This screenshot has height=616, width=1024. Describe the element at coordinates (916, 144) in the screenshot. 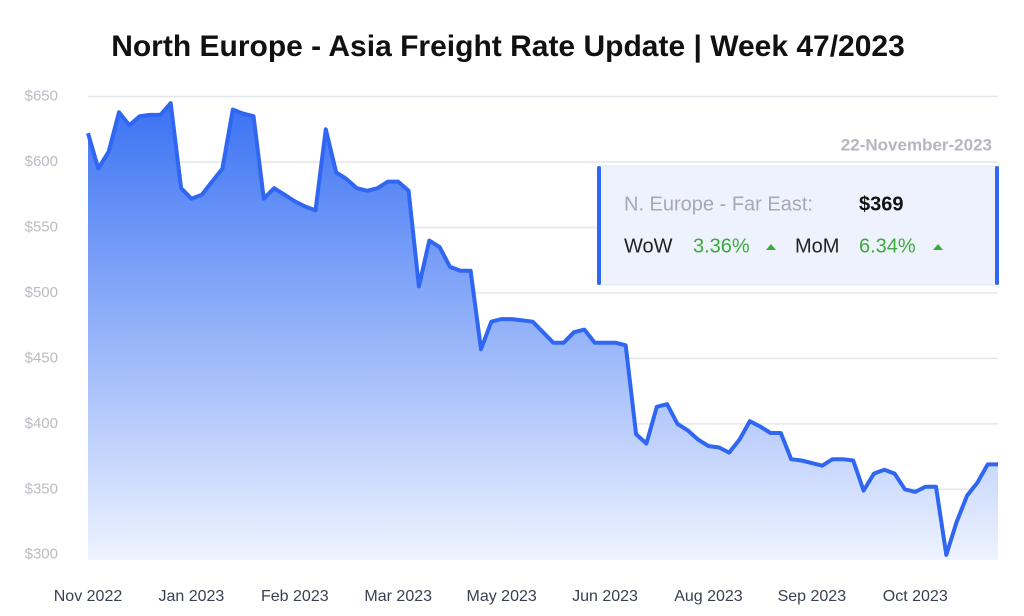

I see `info-date: 22-November-2023` at that location.